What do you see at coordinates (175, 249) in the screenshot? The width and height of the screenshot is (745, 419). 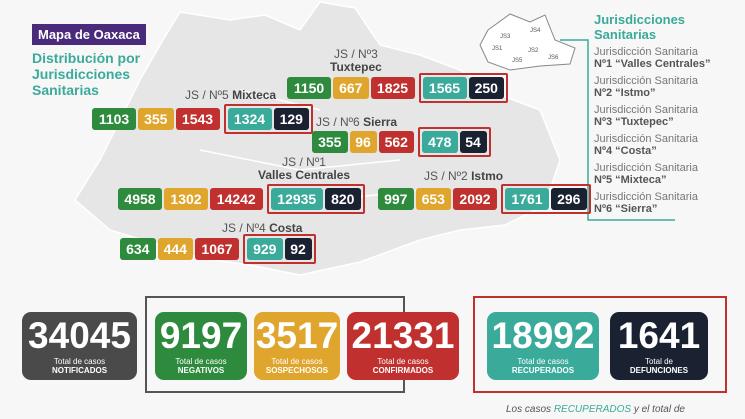 I see `region-sospechosos: 444` at bounding box center [175, 249].